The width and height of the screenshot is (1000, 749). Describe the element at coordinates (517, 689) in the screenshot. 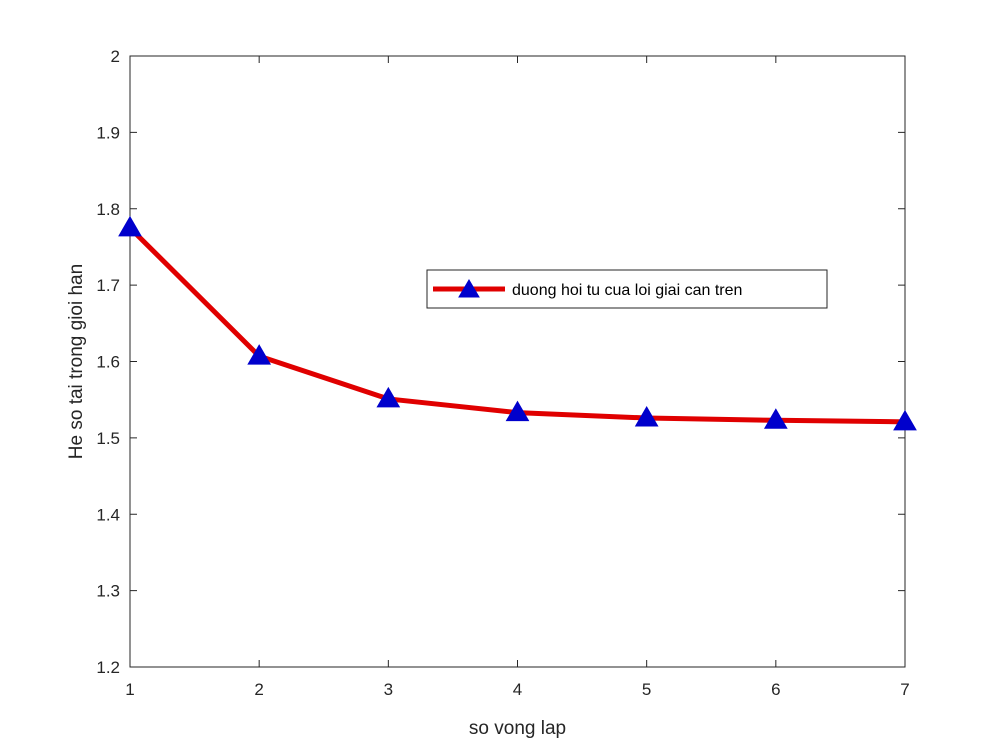

I see `x-tick-label: 4` at that location.